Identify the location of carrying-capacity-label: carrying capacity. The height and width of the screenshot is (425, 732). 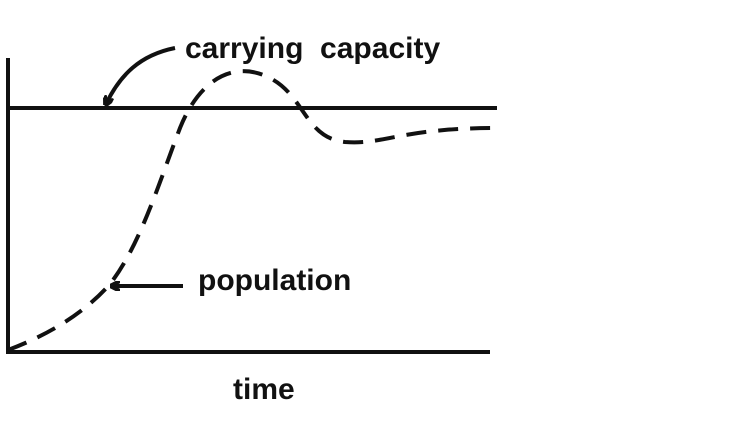
(312, 48).